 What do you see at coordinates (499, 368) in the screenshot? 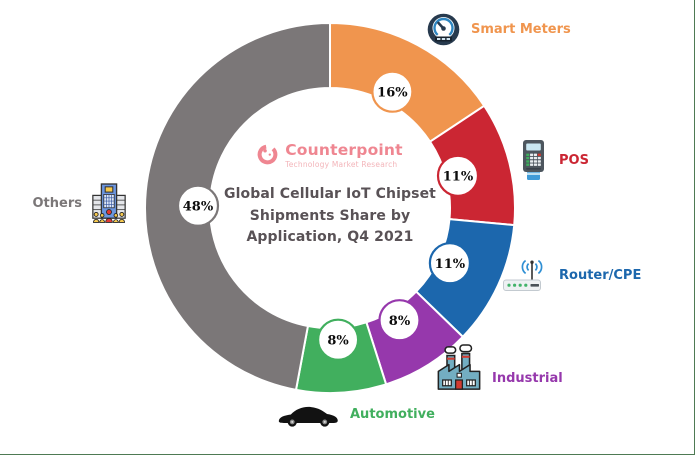
I see `legend-item-industrial: Industrial` at bounding box center [499, 368].